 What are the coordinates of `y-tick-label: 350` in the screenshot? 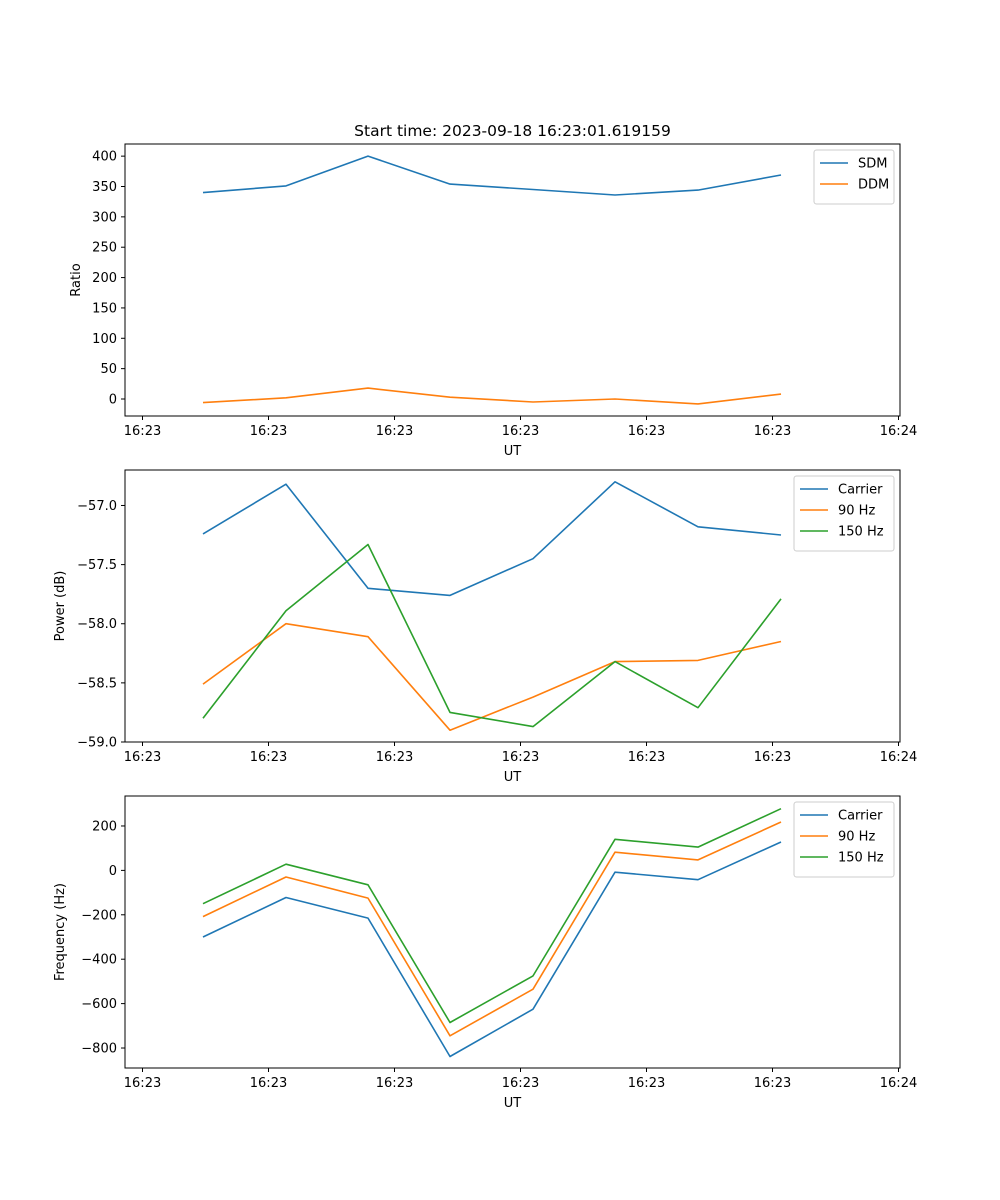 It's located at (104, 187).